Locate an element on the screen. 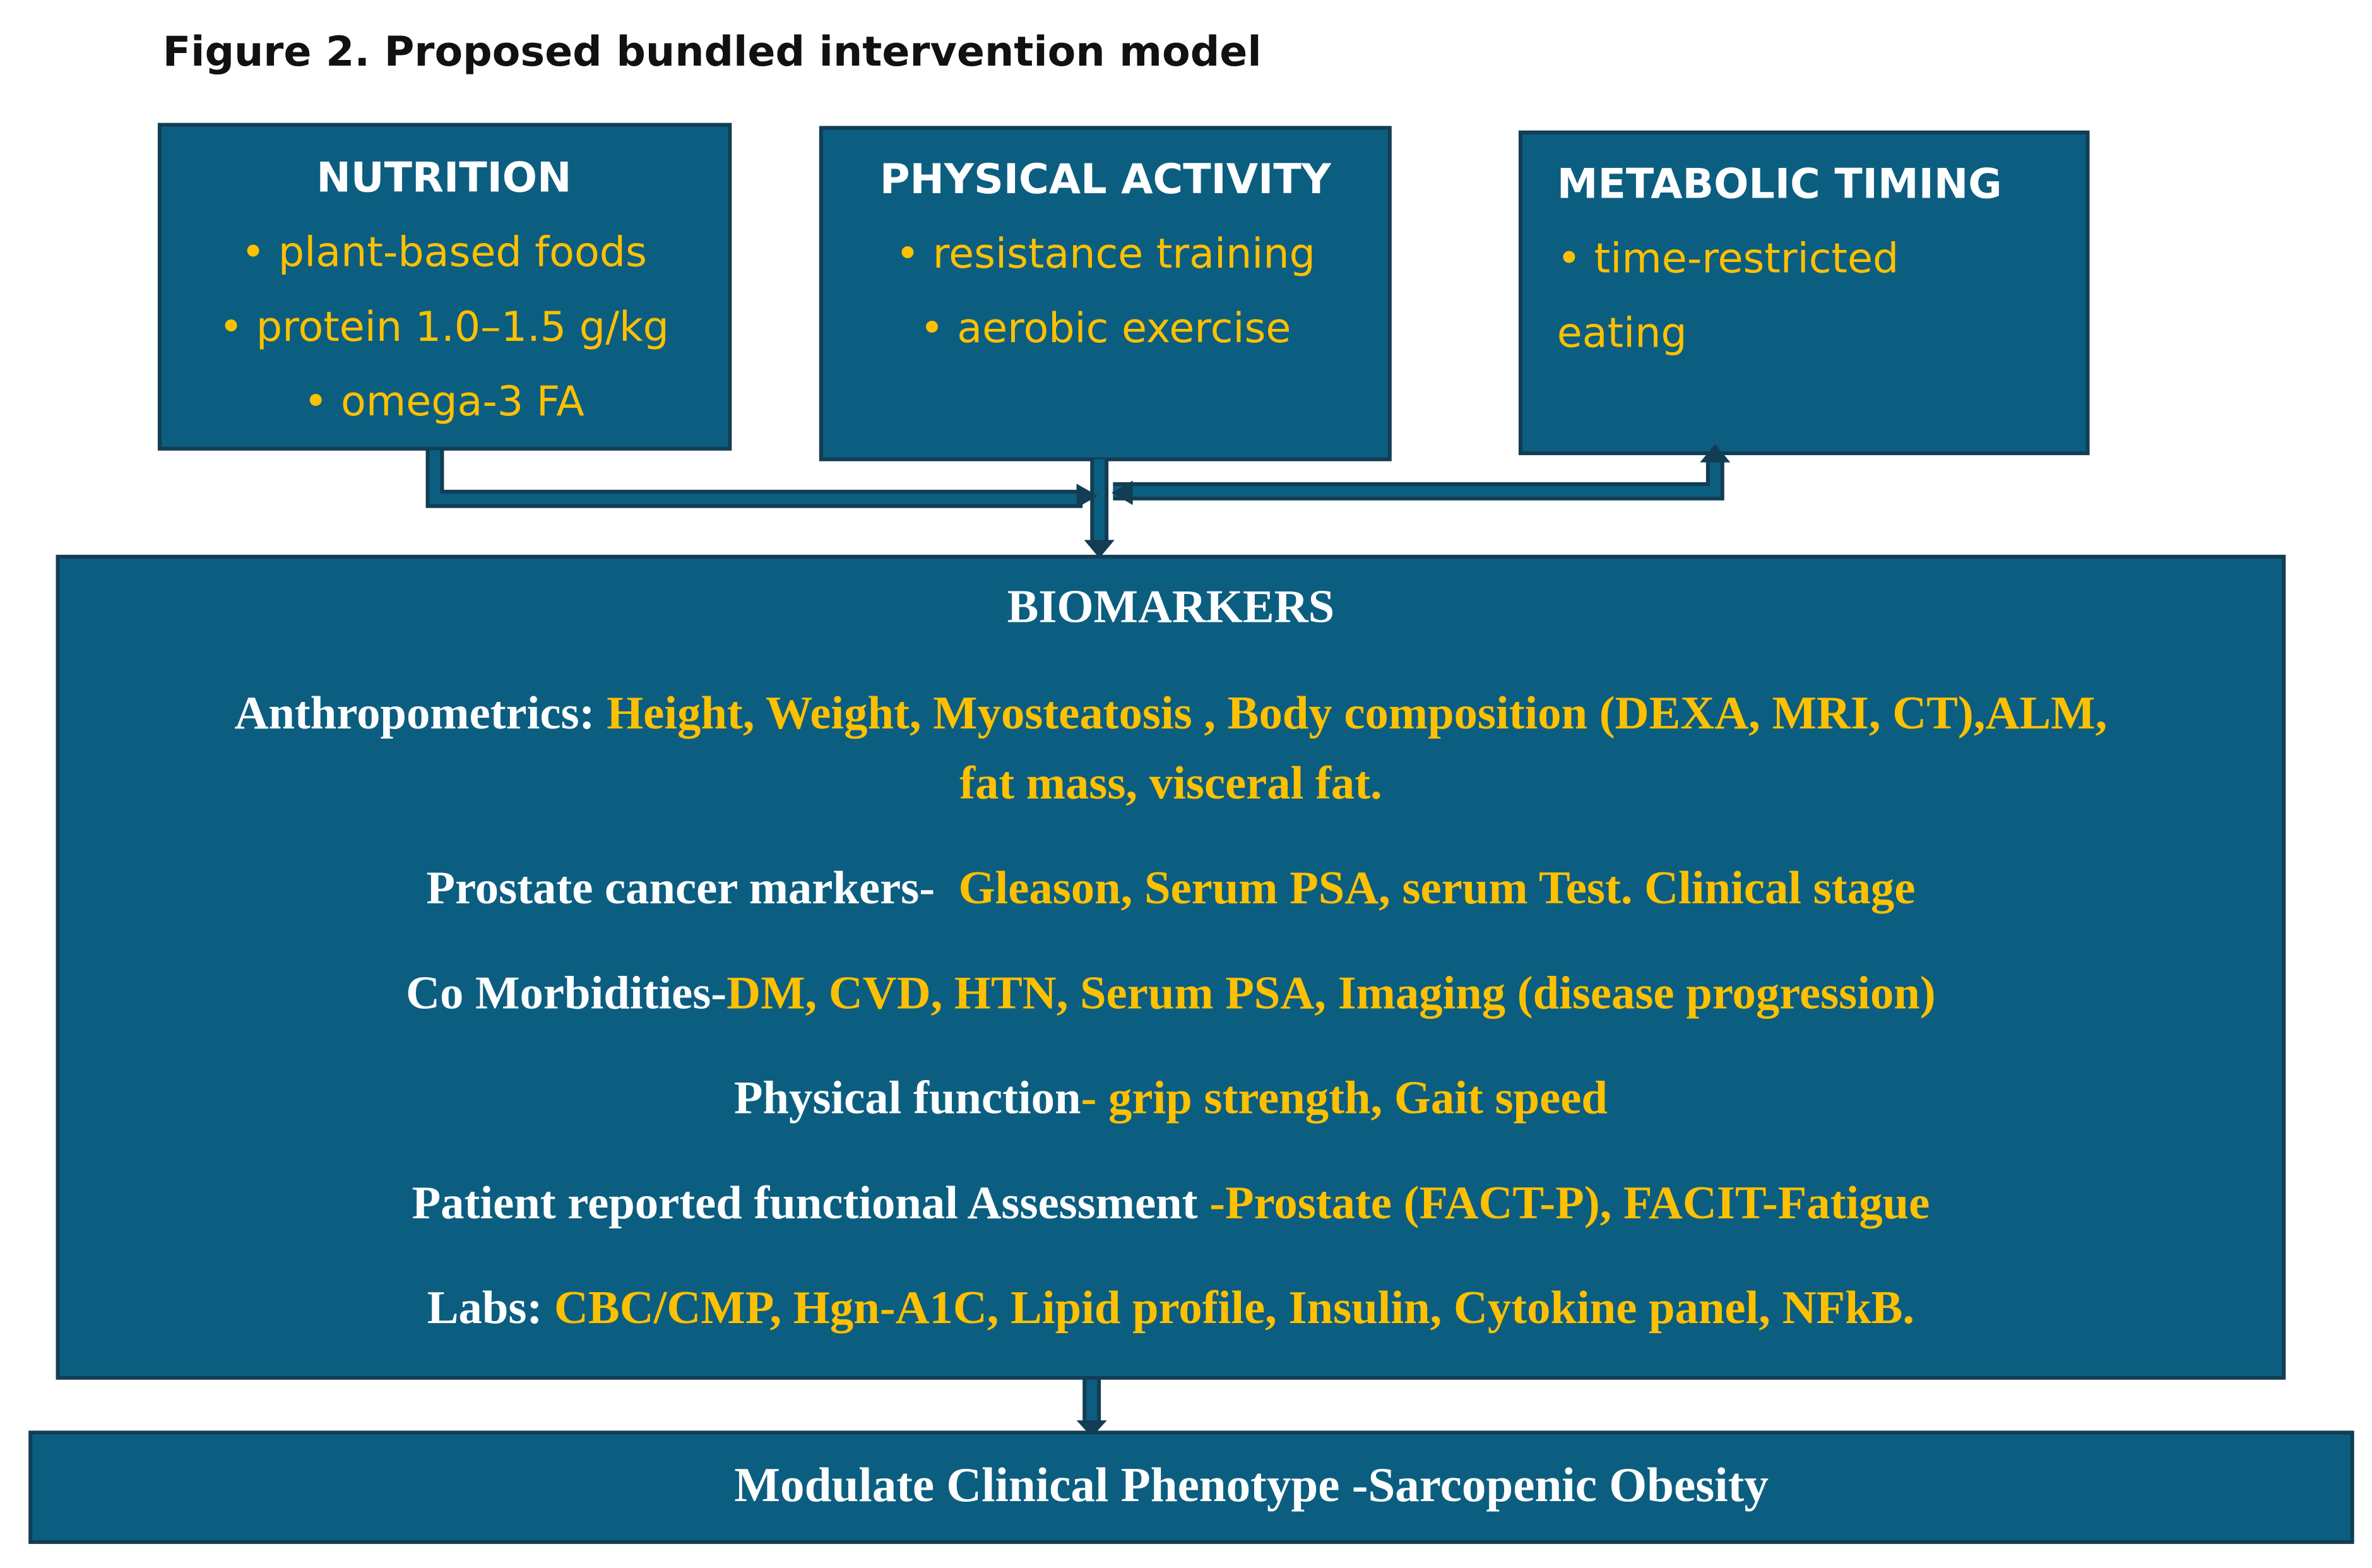  outcome-box is located at coordinates (1191, 1487).